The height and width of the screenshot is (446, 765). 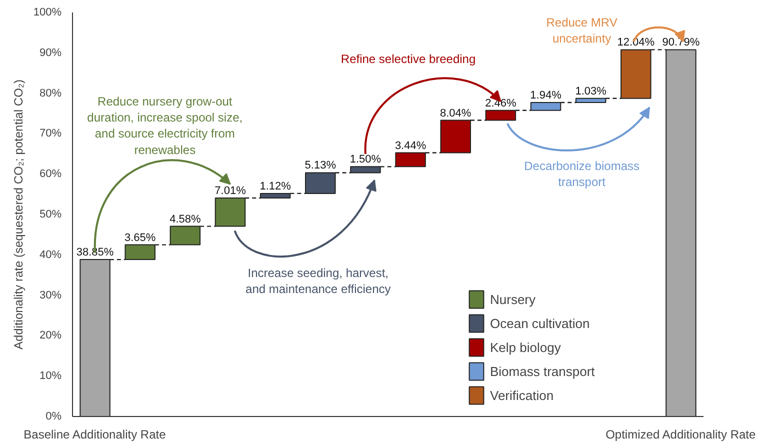 What do you see at coordinates (681, 435) in the screenshot?
I see `x-tick-label: Optimized Additionality Rate` at bounding box center [681, 435].